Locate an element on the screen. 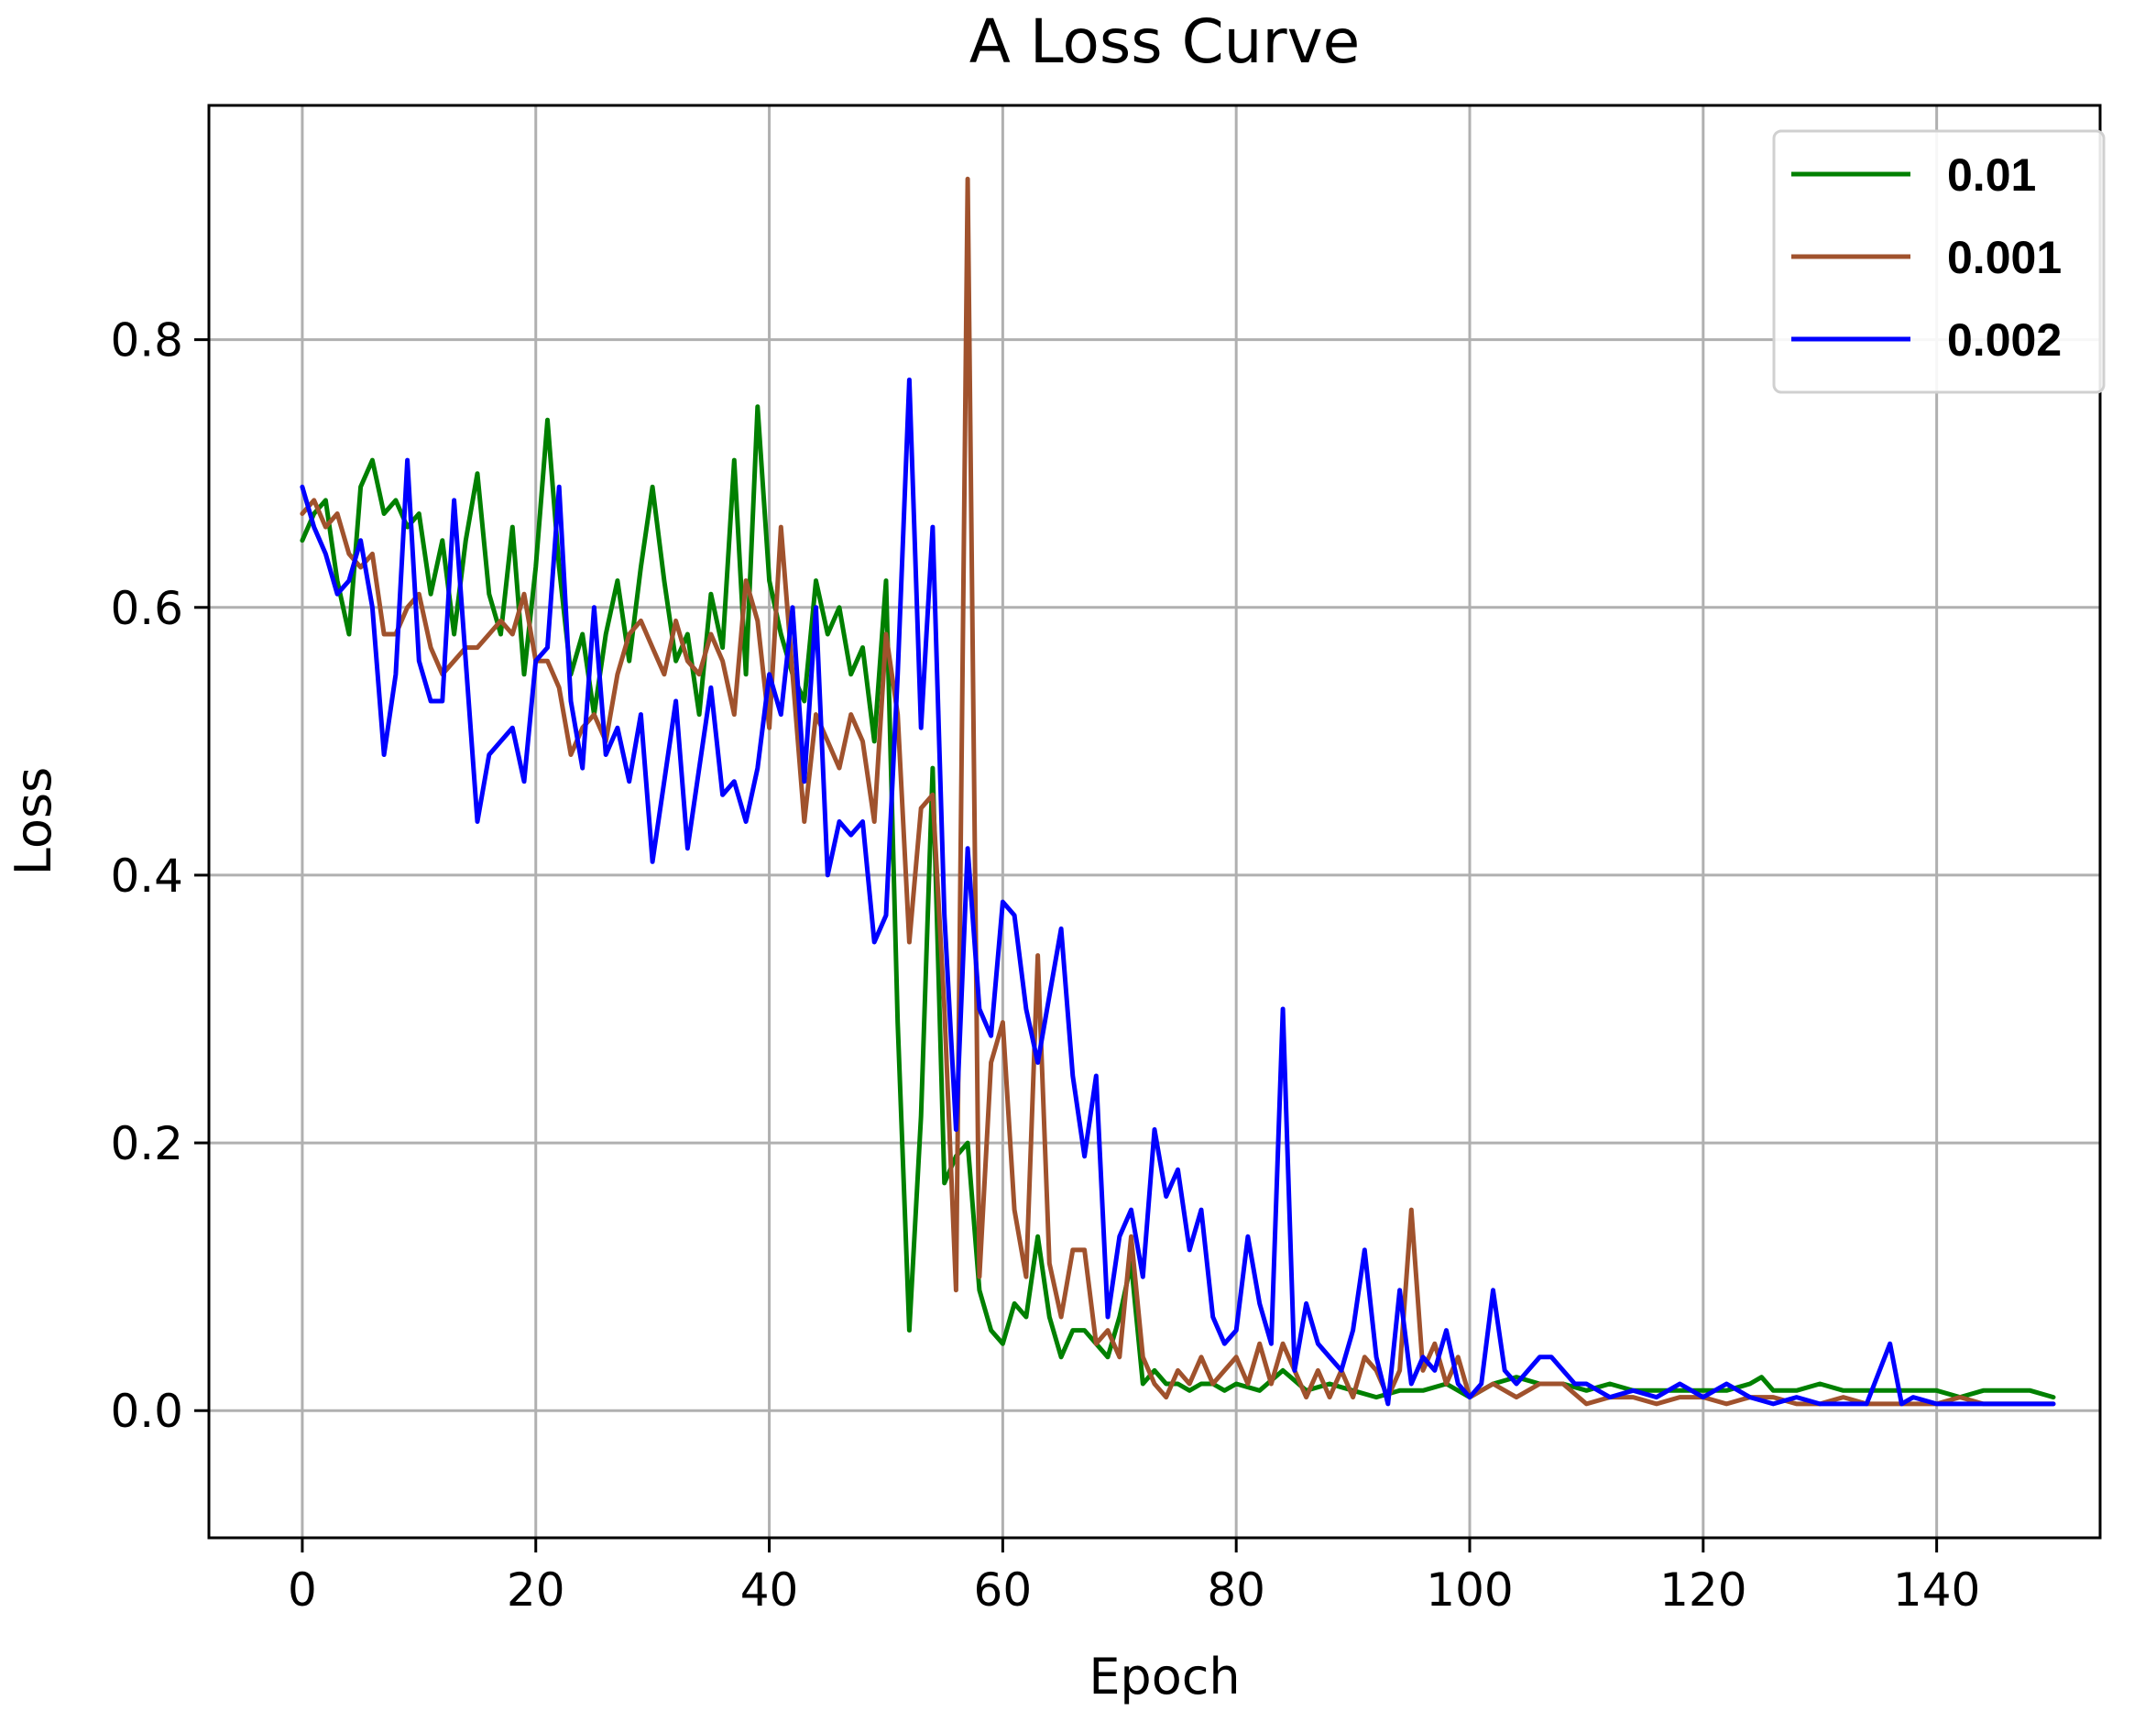  x-tick-label: 80 is located at coordinates (1236, 1590).